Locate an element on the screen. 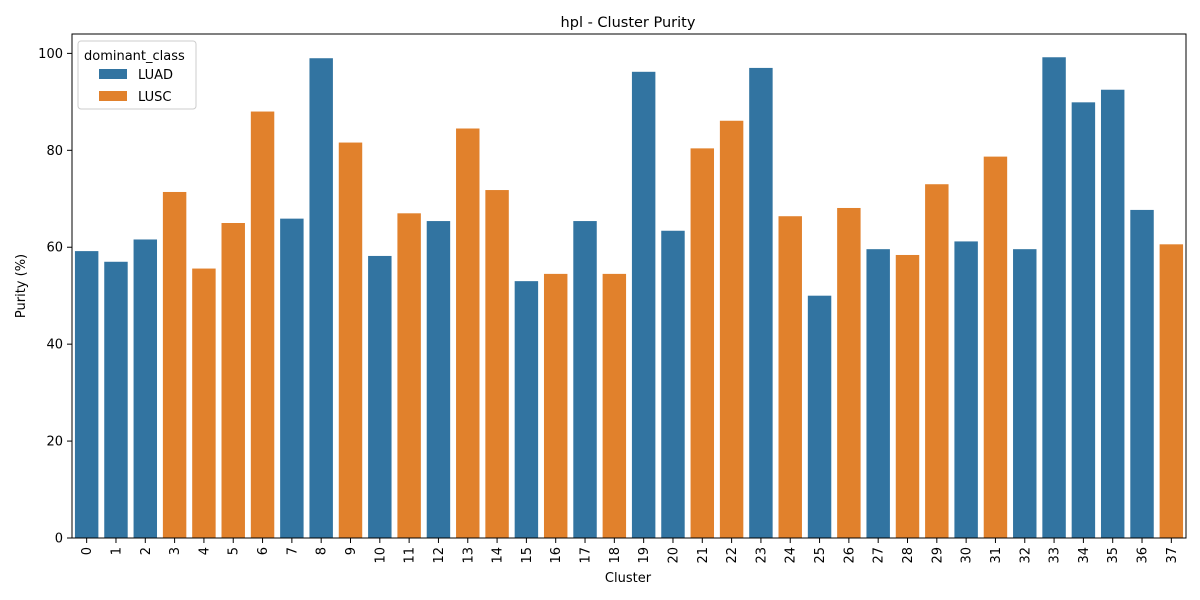 This screenshot has width=1200, height=600. x-tick-label: 13 is located at coordinates (468, 555).